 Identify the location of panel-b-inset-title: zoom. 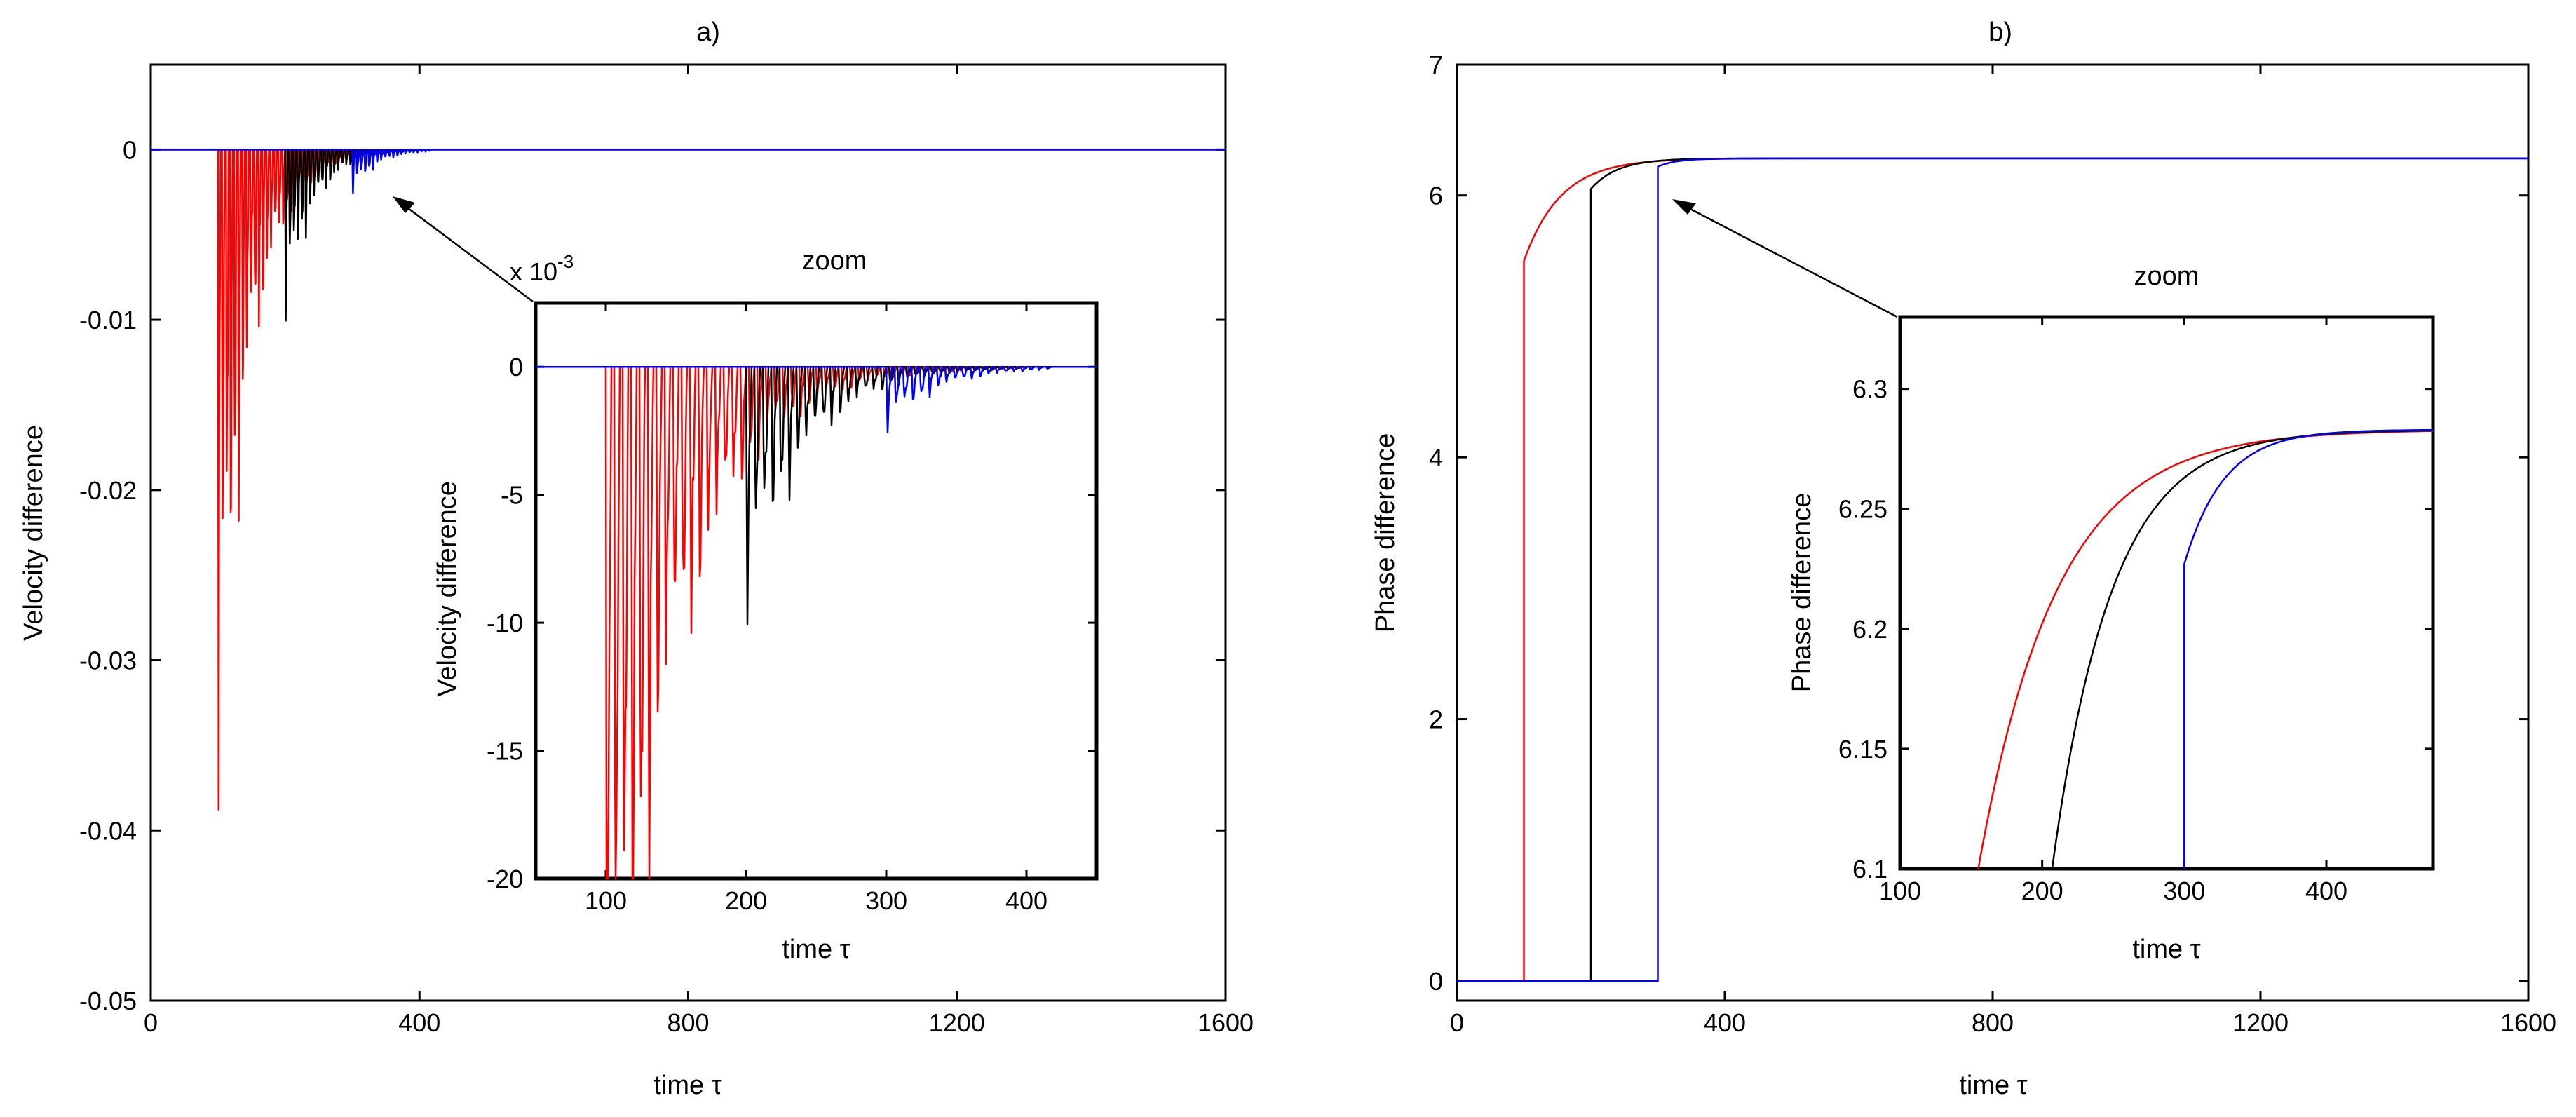
(2166, 276).